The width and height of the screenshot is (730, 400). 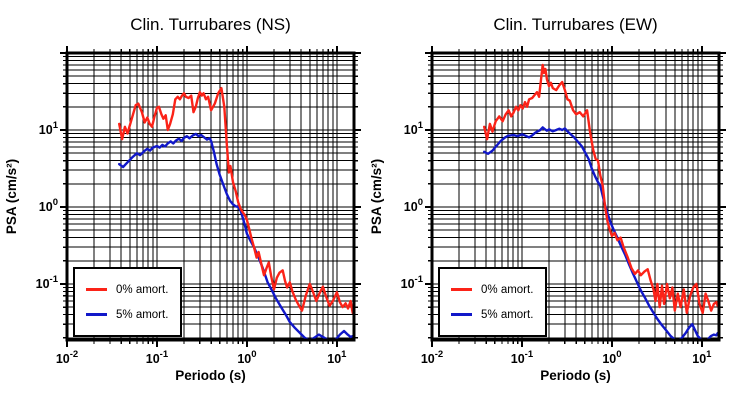 What do you see at coordinates (210, 24) in the screenshot?
I see `plot-title: Clin. Turrubares (NS)` at bounding box center [210, 24].